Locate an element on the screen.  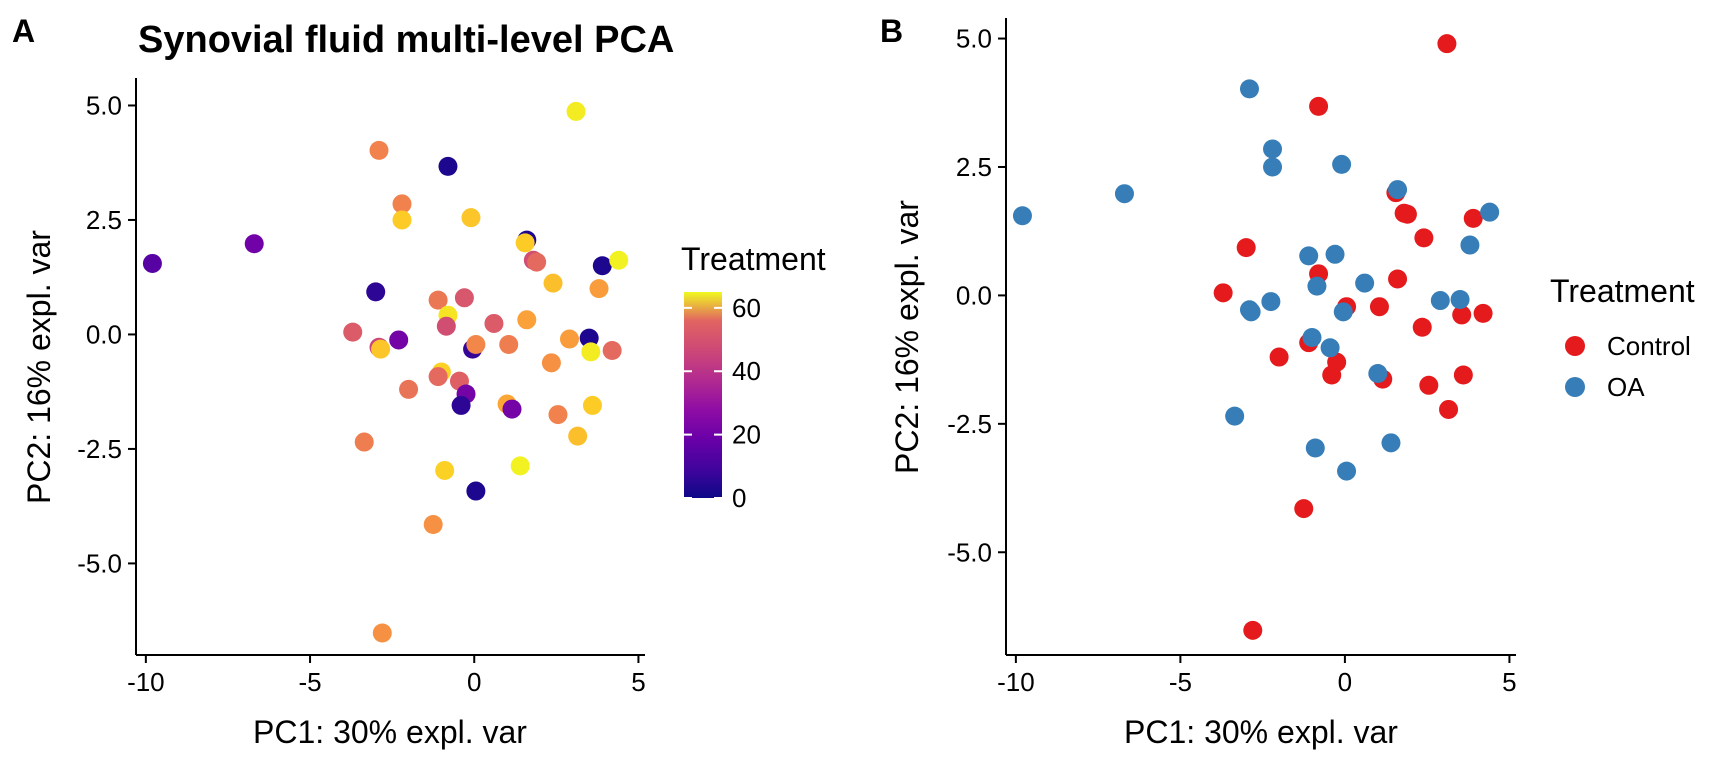
colorbar-title: Treatment is located at coordinates (753, 259).